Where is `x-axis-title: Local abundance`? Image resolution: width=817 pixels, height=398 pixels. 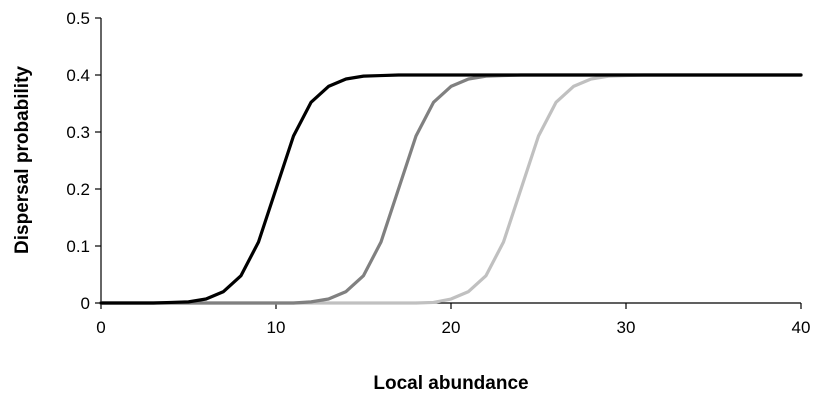
x-axis-title: Local abundance is located at coordinates (450, 383).